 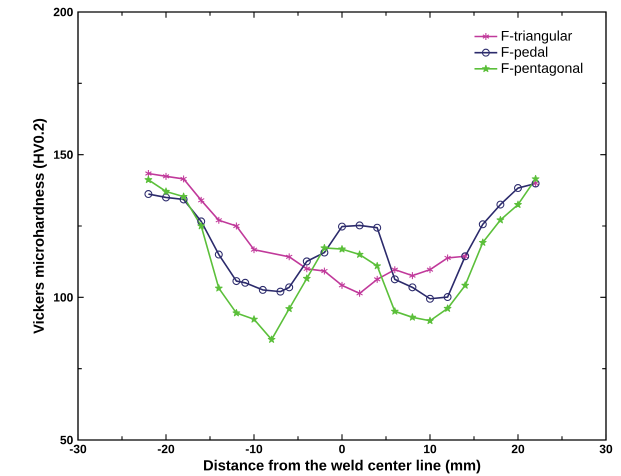 What do you see at coordinates (66, 440) in the screenshot?
I see `y-tick-label: 50` at bounding box center [66, 440].